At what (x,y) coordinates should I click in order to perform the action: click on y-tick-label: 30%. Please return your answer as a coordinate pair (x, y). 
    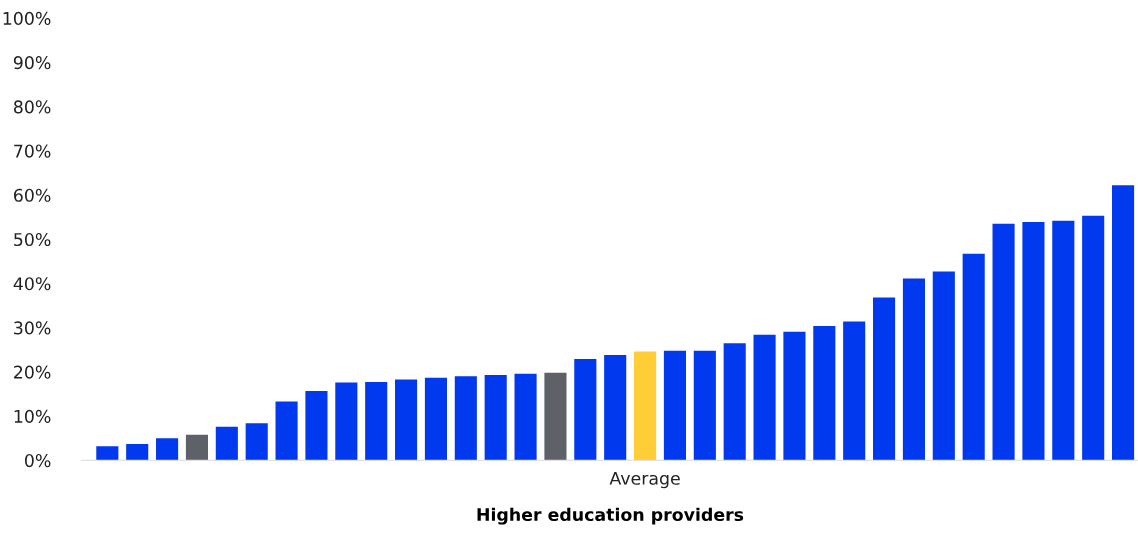
    Looking at the image, I should click on (32, 328).